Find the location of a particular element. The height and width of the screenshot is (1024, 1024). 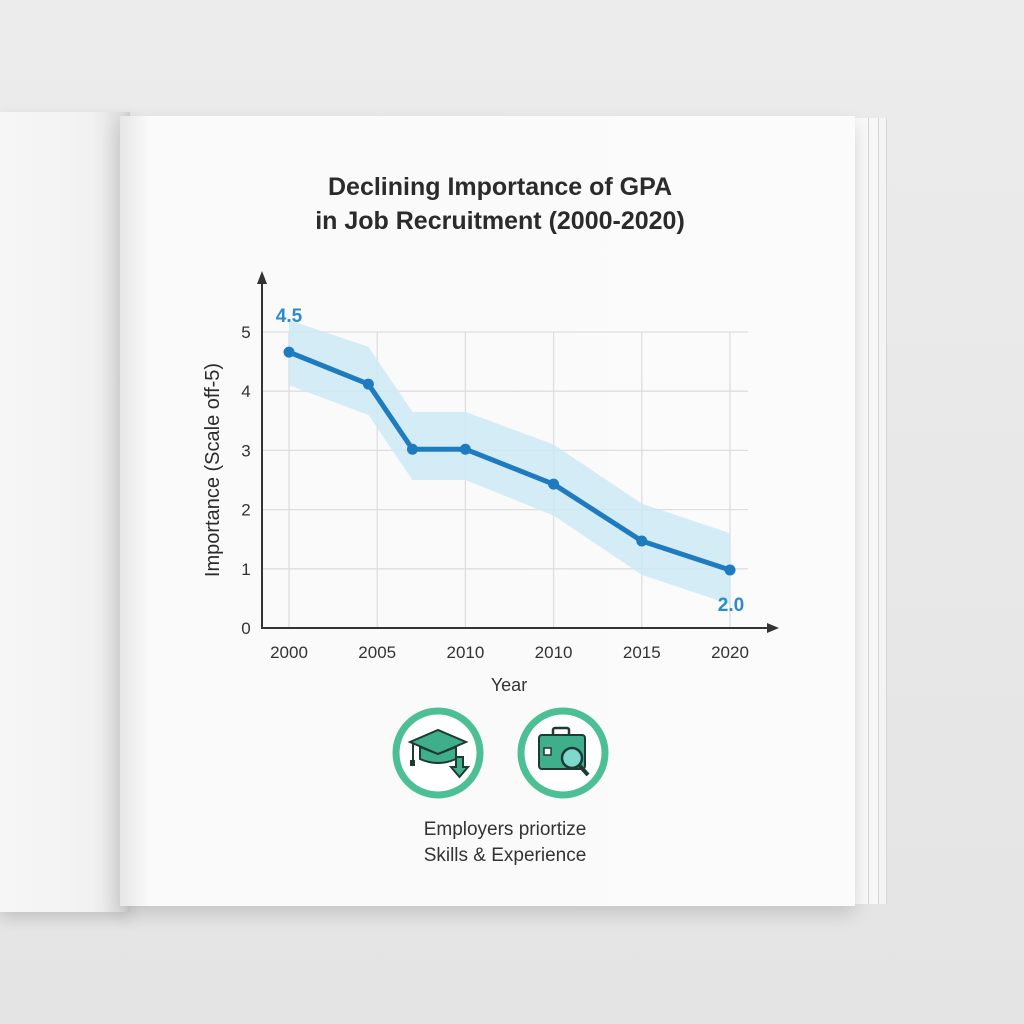

caption-line-2: Skills & Experience is located at coordinates (505, 855).